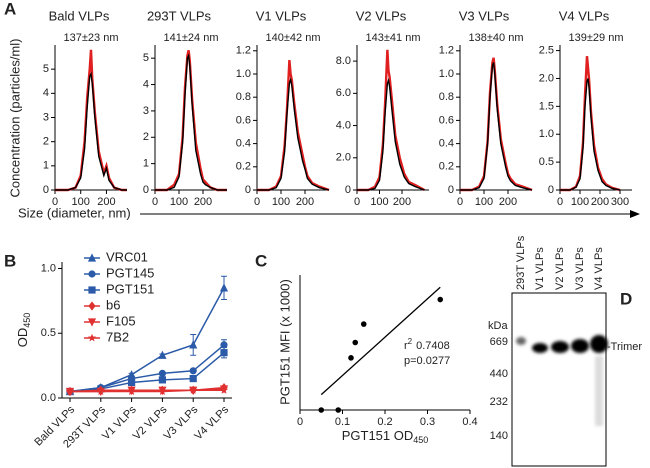  I want to click on legend-label: VRC01, so click(127, 256).